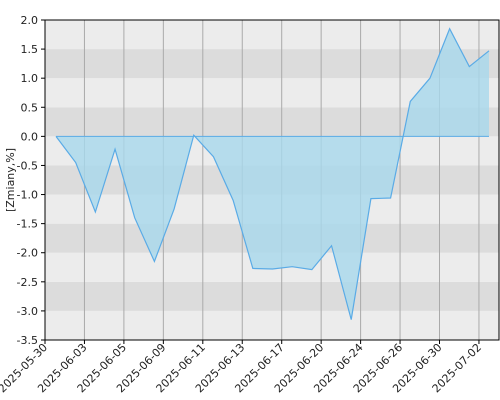 The height and width of the screenshot is (400, 500). Describe the element at coordinates (30, 49) in the screenshot. I see `y-tick-label: 1.5` at that location.